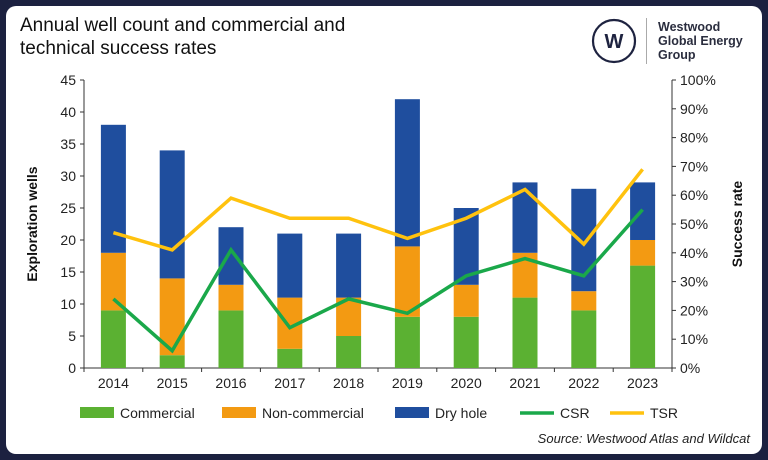 Image resolution: width=768 pixels, height=460 pixels. Describe the element at coordinates (690, 368) in the screenshot. I see `y2-tick-label: 0%` at that location.